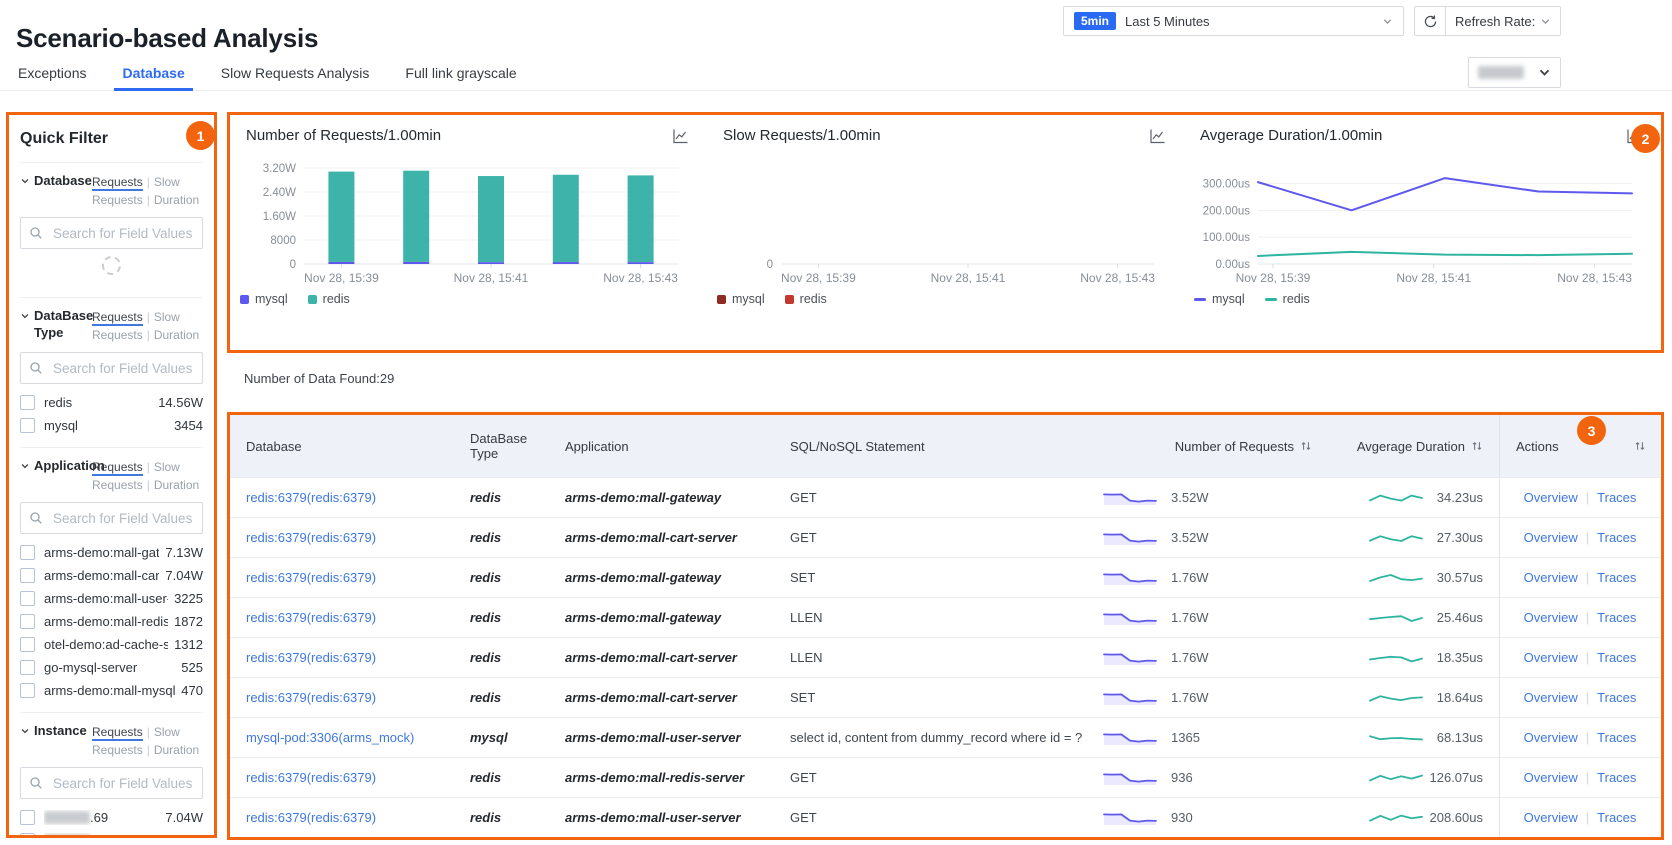  Describe the element at coordinates (111, 575) in the screenshot. I see `filter-item: arms-demo:mall-cart... 7.04W` at that location.